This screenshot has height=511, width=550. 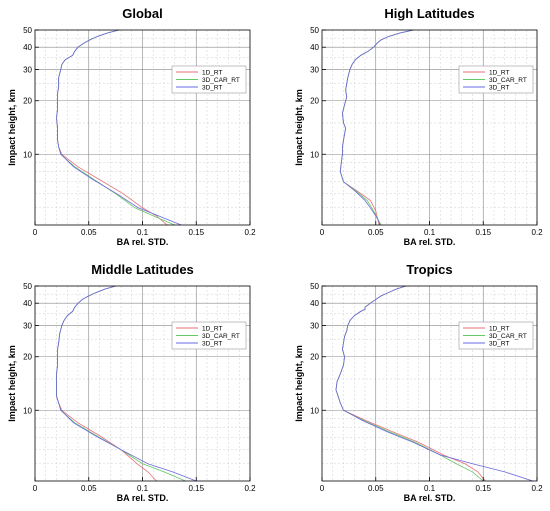 What do you see at coordinates (142, 269) in the screenshot?
I see `chart-title: Middle Latitudes` at bounding box center [142, 269].